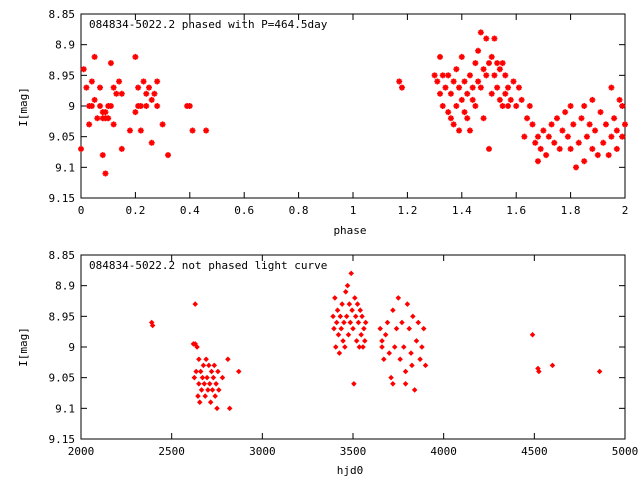 Image resolution: width=640 pixels, height=480 pixels. I want to click on y-axis-label: I[mag], so click(23, 347).